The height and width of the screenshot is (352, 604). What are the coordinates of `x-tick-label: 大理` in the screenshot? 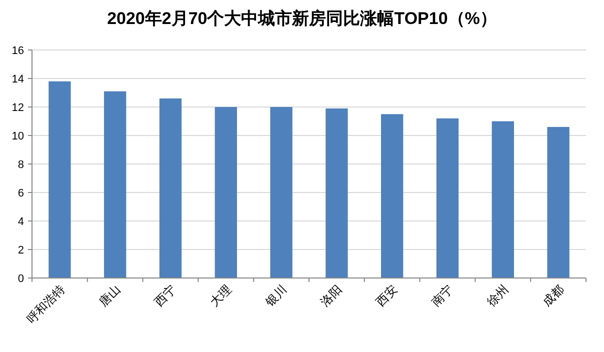 It's located at (220, 296).